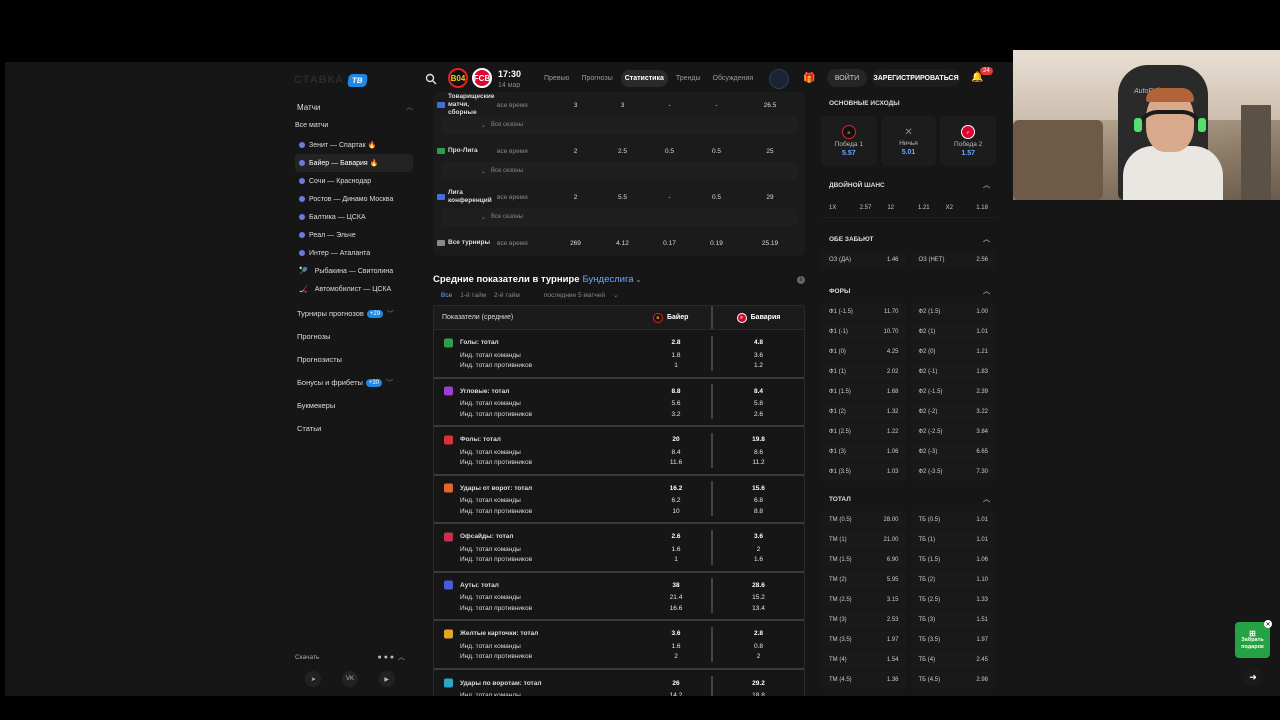 This screenshot has width=1280, height=720. What do you see at coordinates (953, 412) in the screenshot?
I see `odd-cell: Ф2 (-2) 3.22` at bounding box center [953, 412].